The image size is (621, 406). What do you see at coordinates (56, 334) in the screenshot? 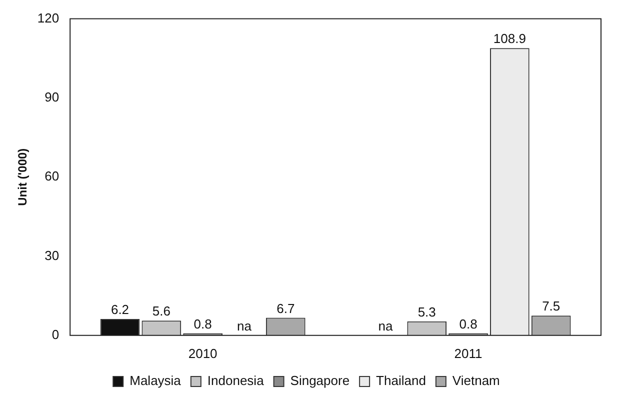
I see `y-tick-label: 0` at bounding box center [56, 334].